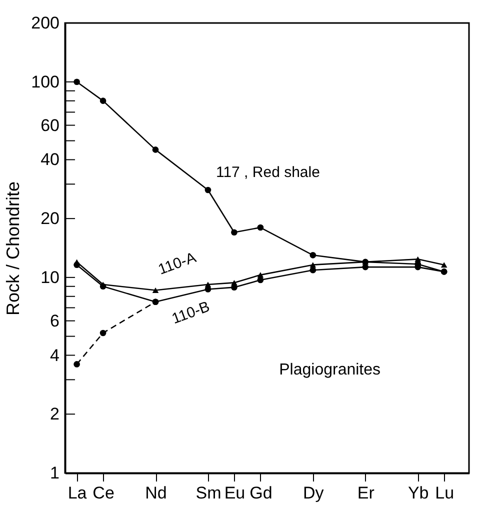 The width and height of the screenshot is (504, 506). Describe the element at coordinates (313, 493) in the screenshot. I see `x-tick-label: Dy` at that location.